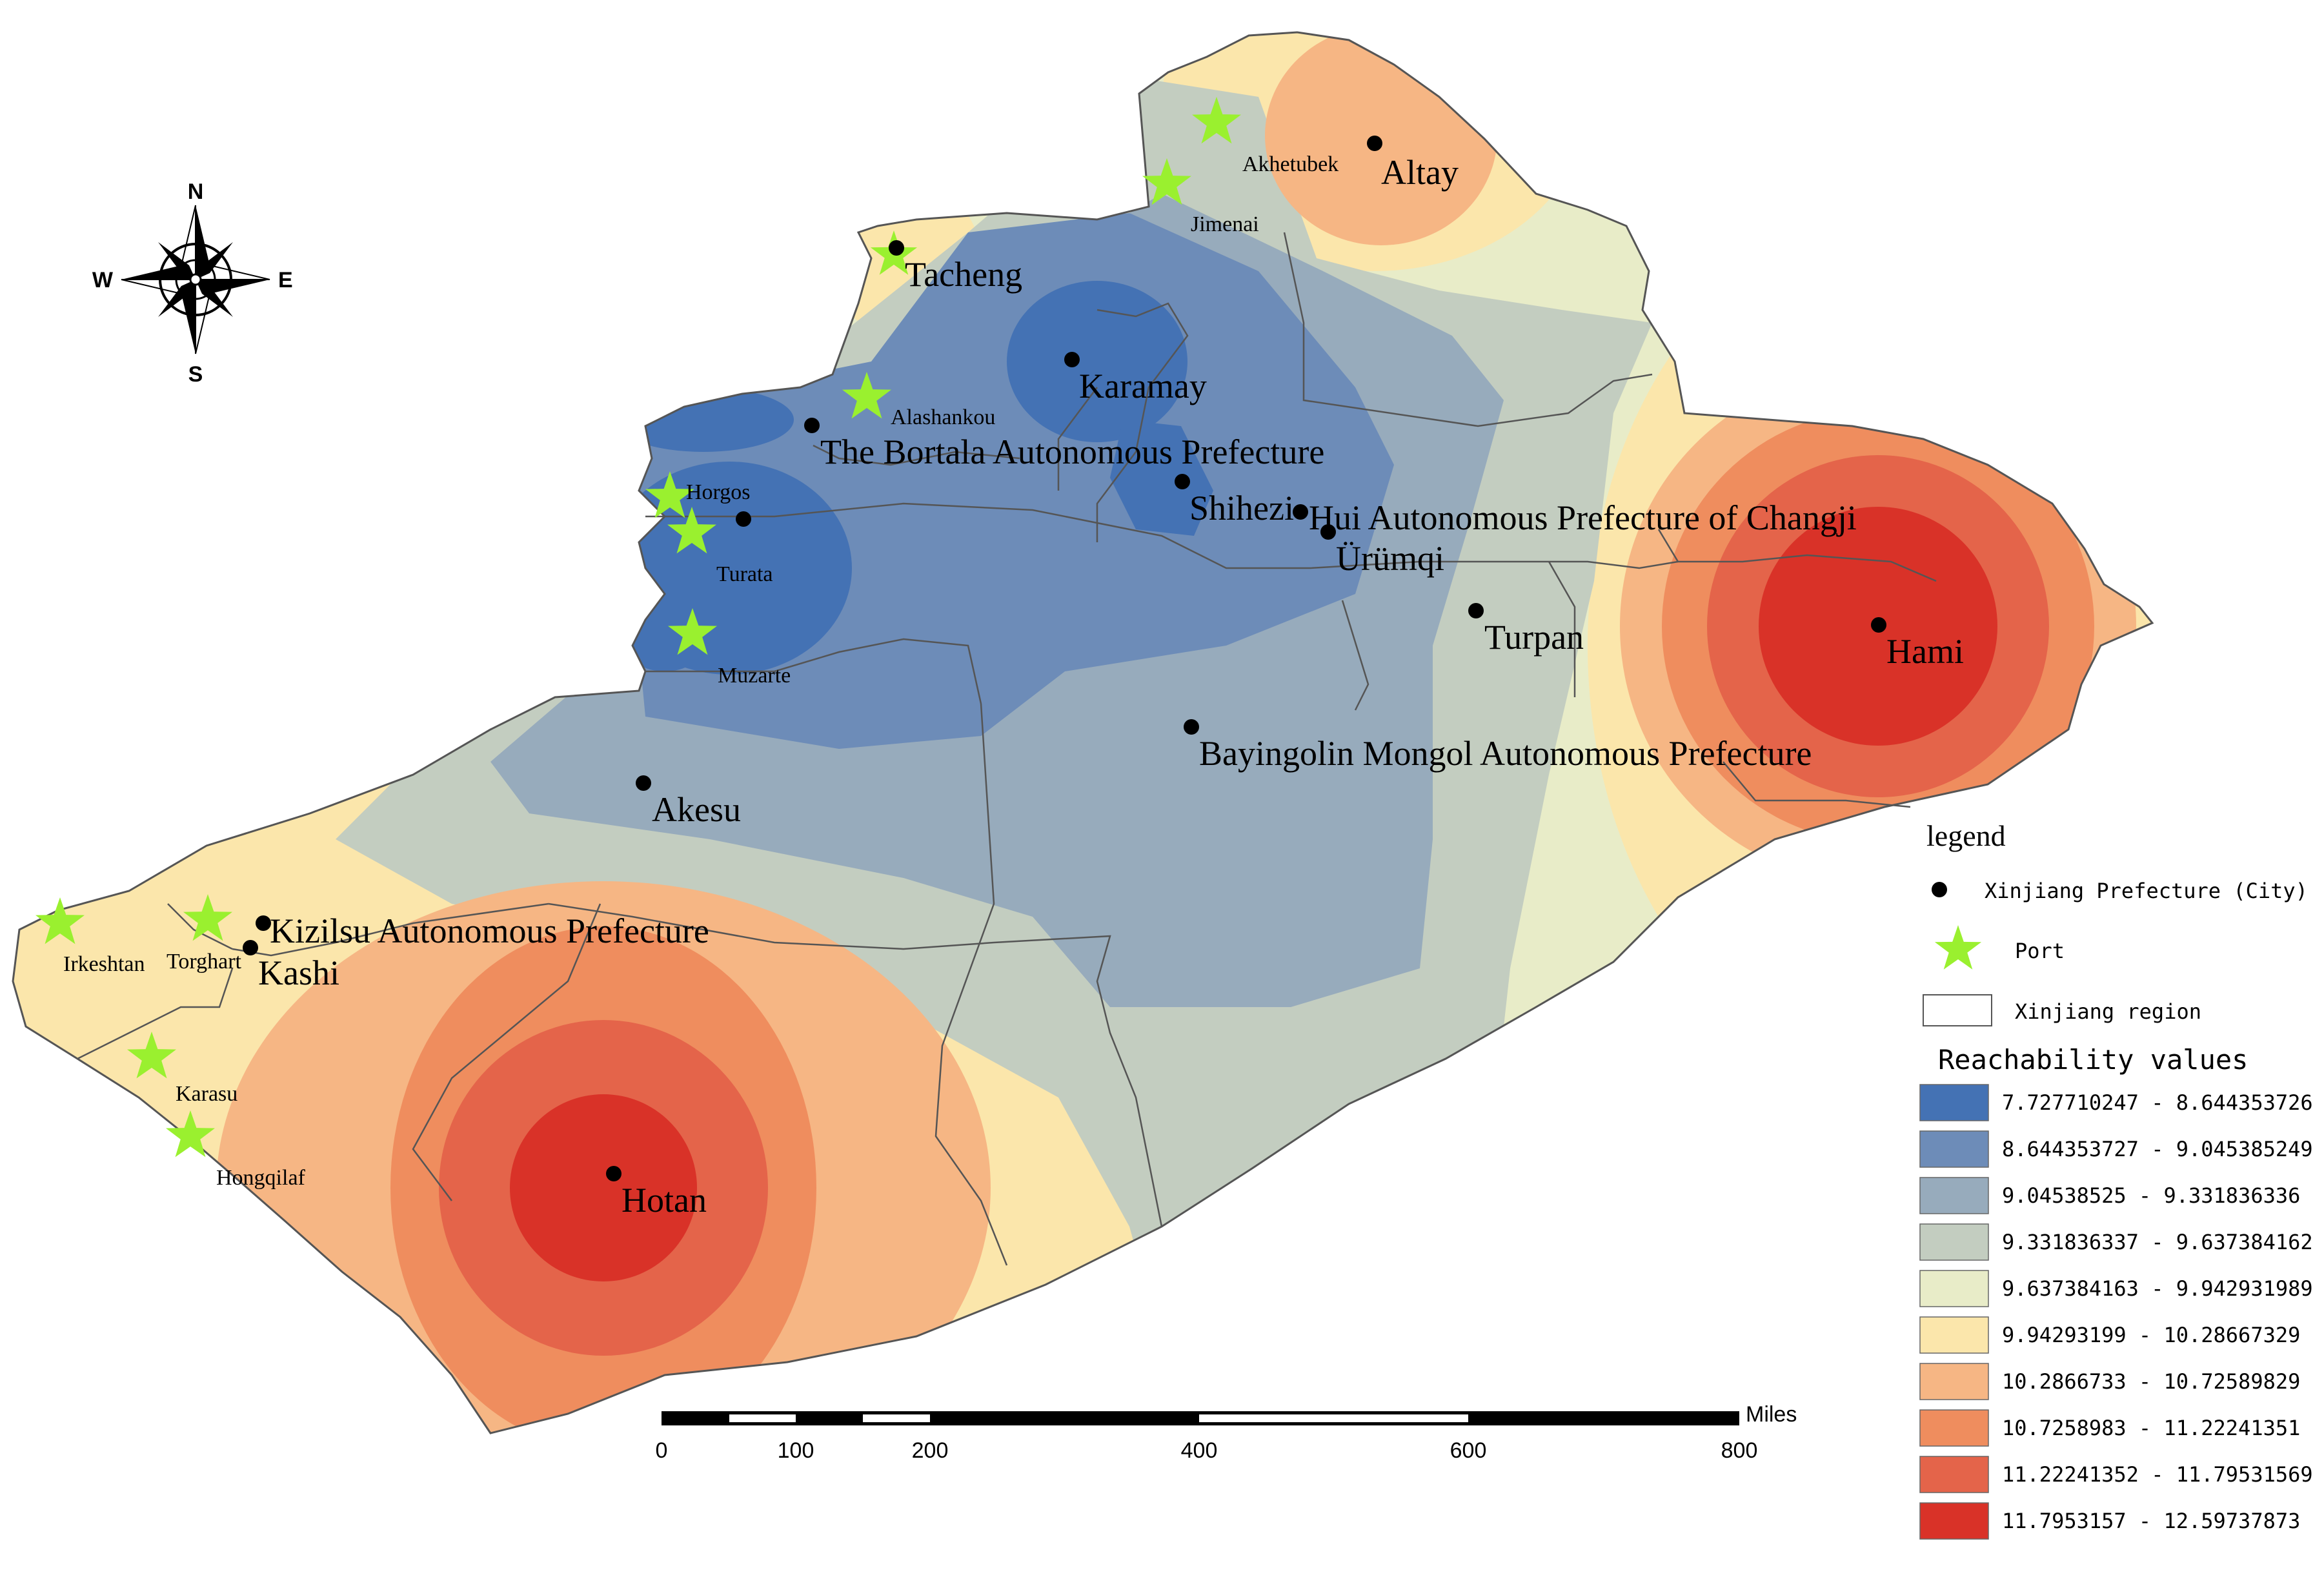 The height and width of the screenshot is (1581, 2324). I want to click on city-marker-hotan, so click(614, 1173).